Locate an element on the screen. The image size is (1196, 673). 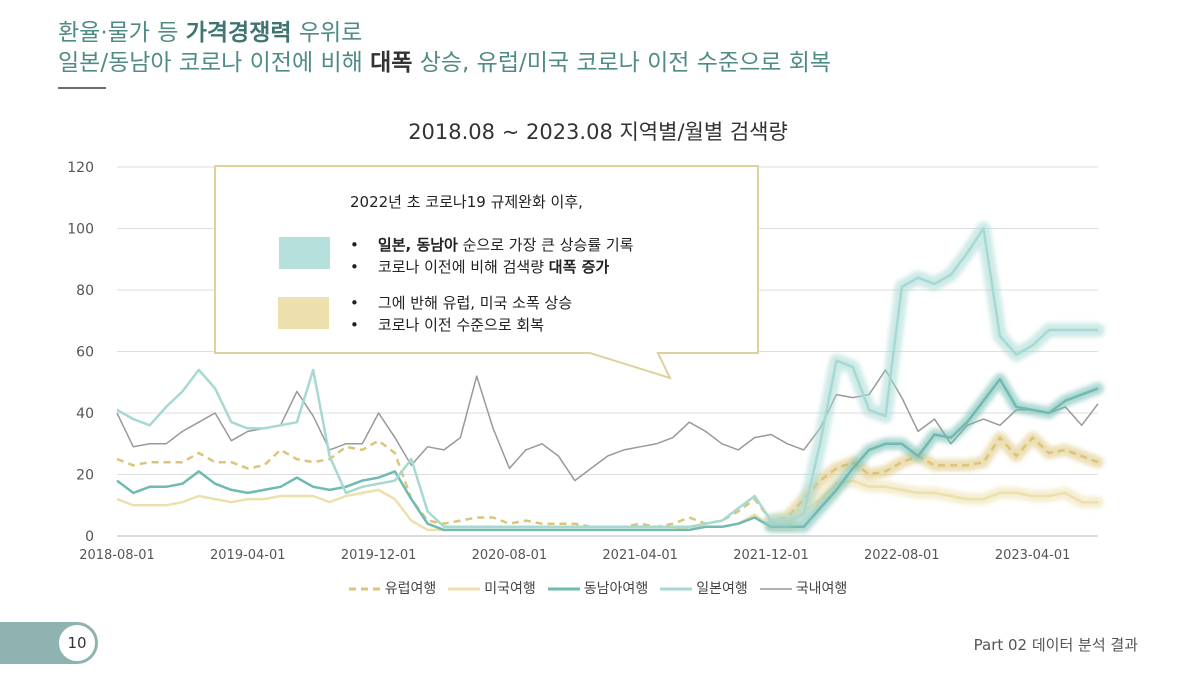
y-tick-label: 40 is located at coordinates (85, 414).